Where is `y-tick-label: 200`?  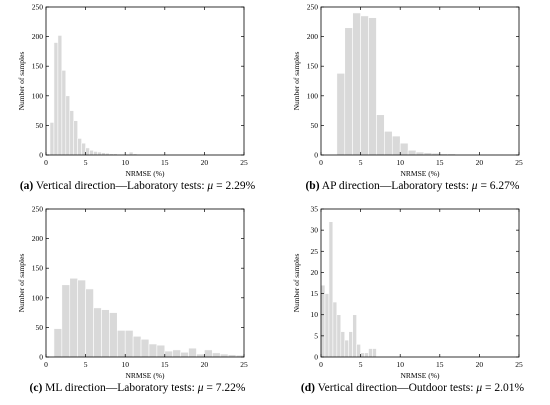
y-tick-label: 200 is located at coordinates (313, 36).